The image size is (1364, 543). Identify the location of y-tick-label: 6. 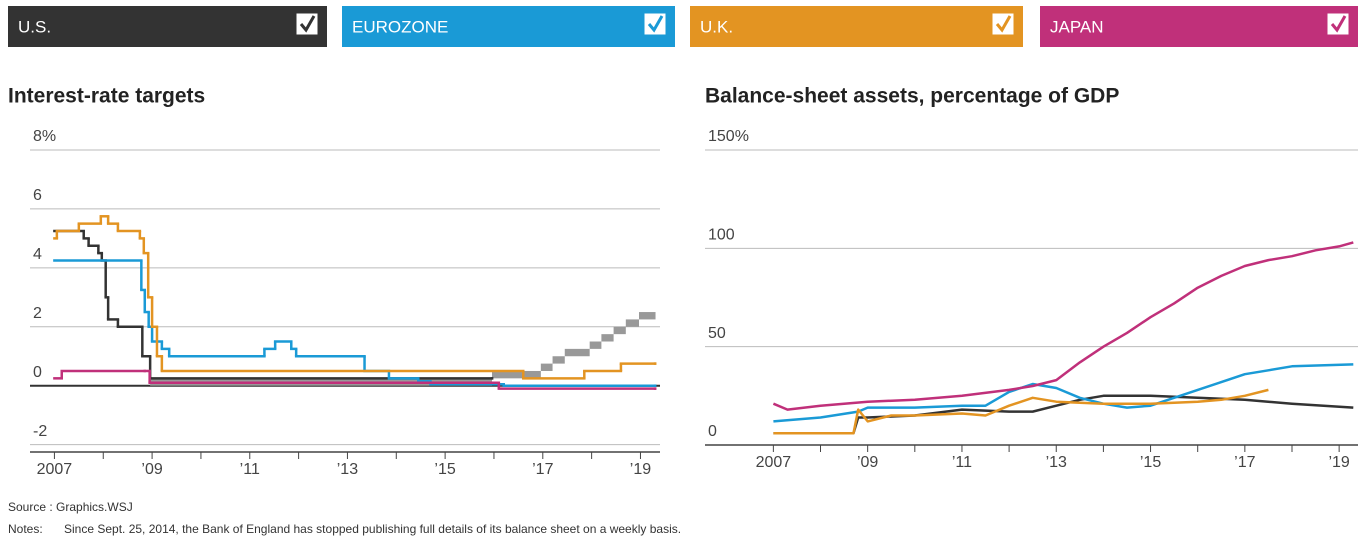
(37, 195).